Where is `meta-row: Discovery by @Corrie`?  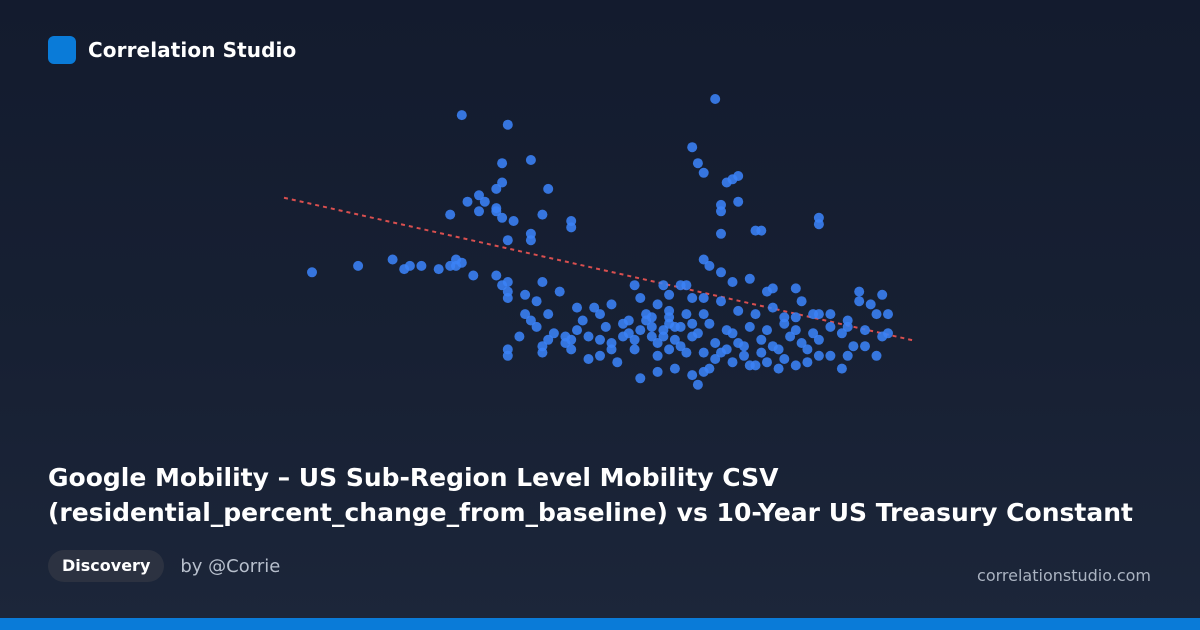 meta-row: Discovery by @Corrie is located at coordinates (164, 566).